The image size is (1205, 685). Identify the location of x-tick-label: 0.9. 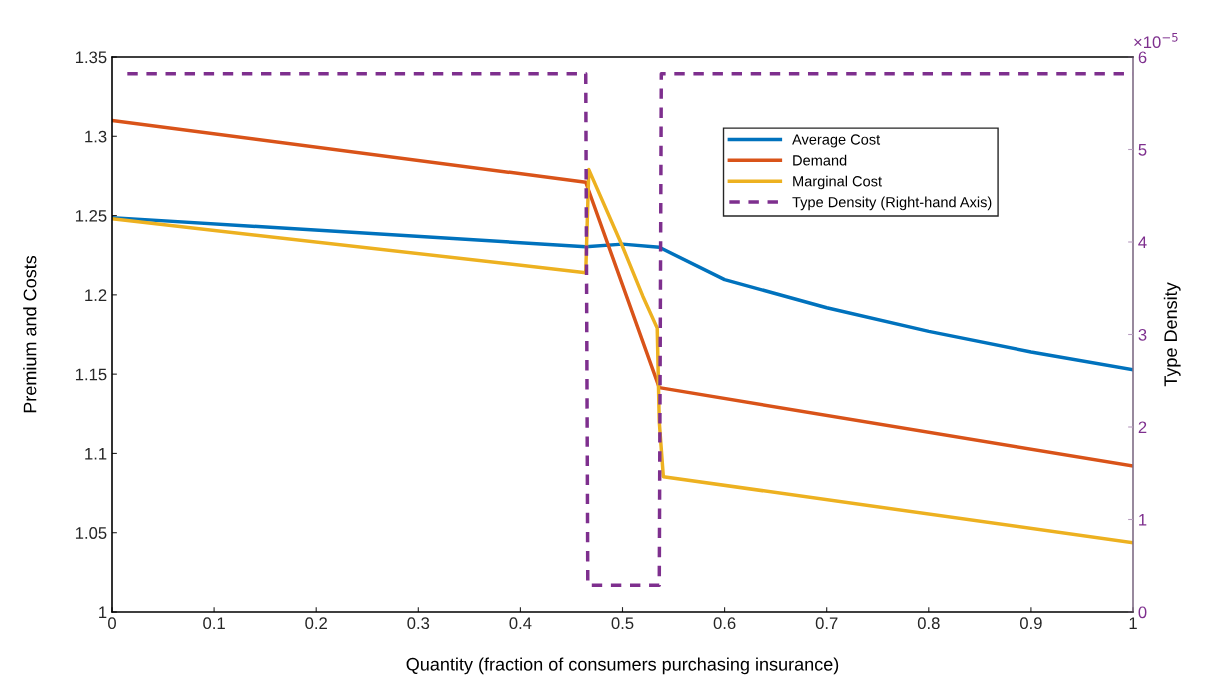
(1030, 623).